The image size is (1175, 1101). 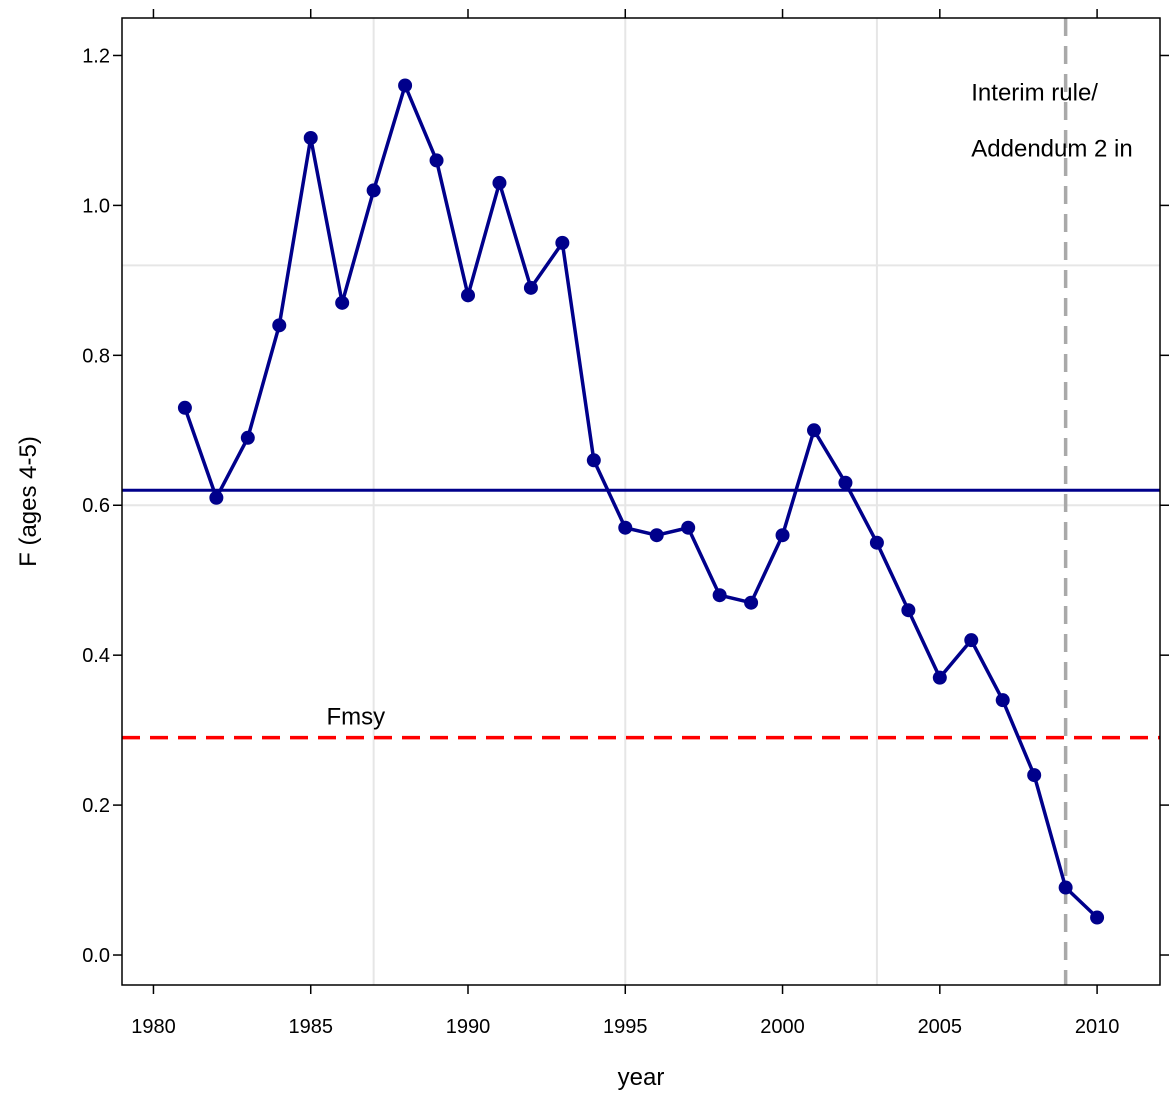 What do you see at coordinates (96, 506) in the screenshot?
I see `y-tick-label-3: 0.6` at bounding box center [96, 506].